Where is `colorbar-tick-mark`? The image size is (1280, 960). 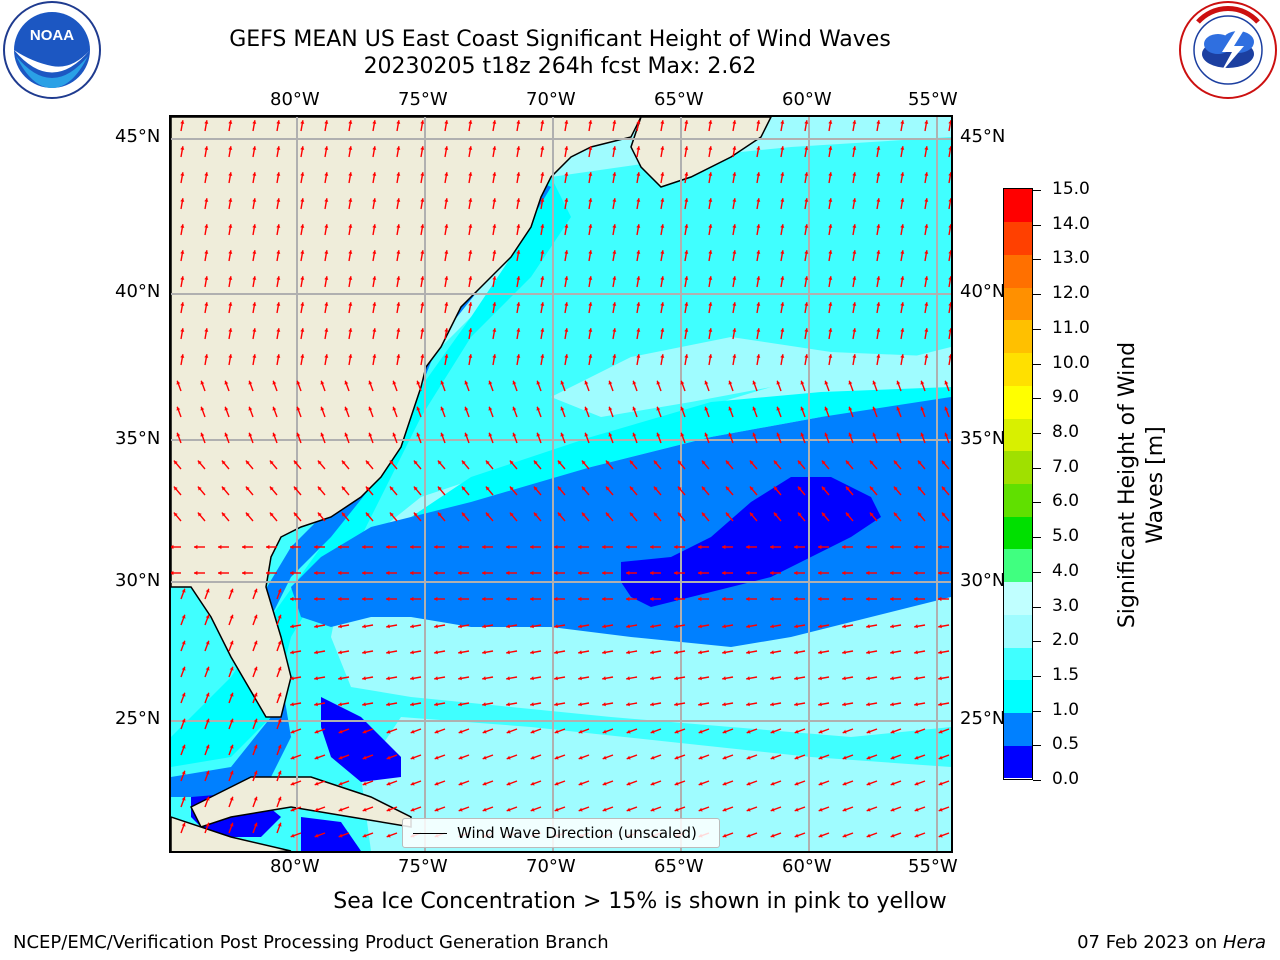
colorbar-tick-mark is located at coordinates (1037, 295).